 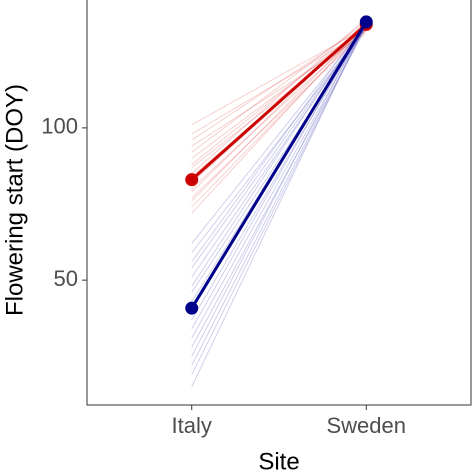 I want to click on y-tick-label: 100, so click(x=59, y=126).